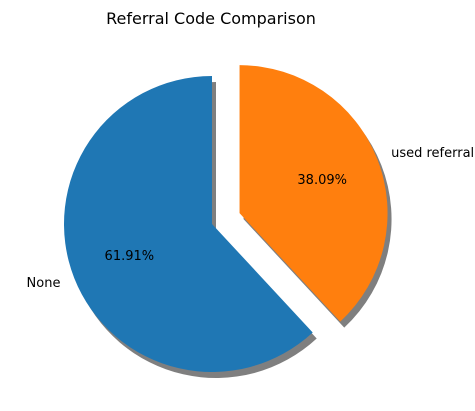 The image size is (475, 411). What do you see at coordinates (130, 256) in the screenshot?
I see `pct-label-none: 61.91%` at bounding box center [130, 256].